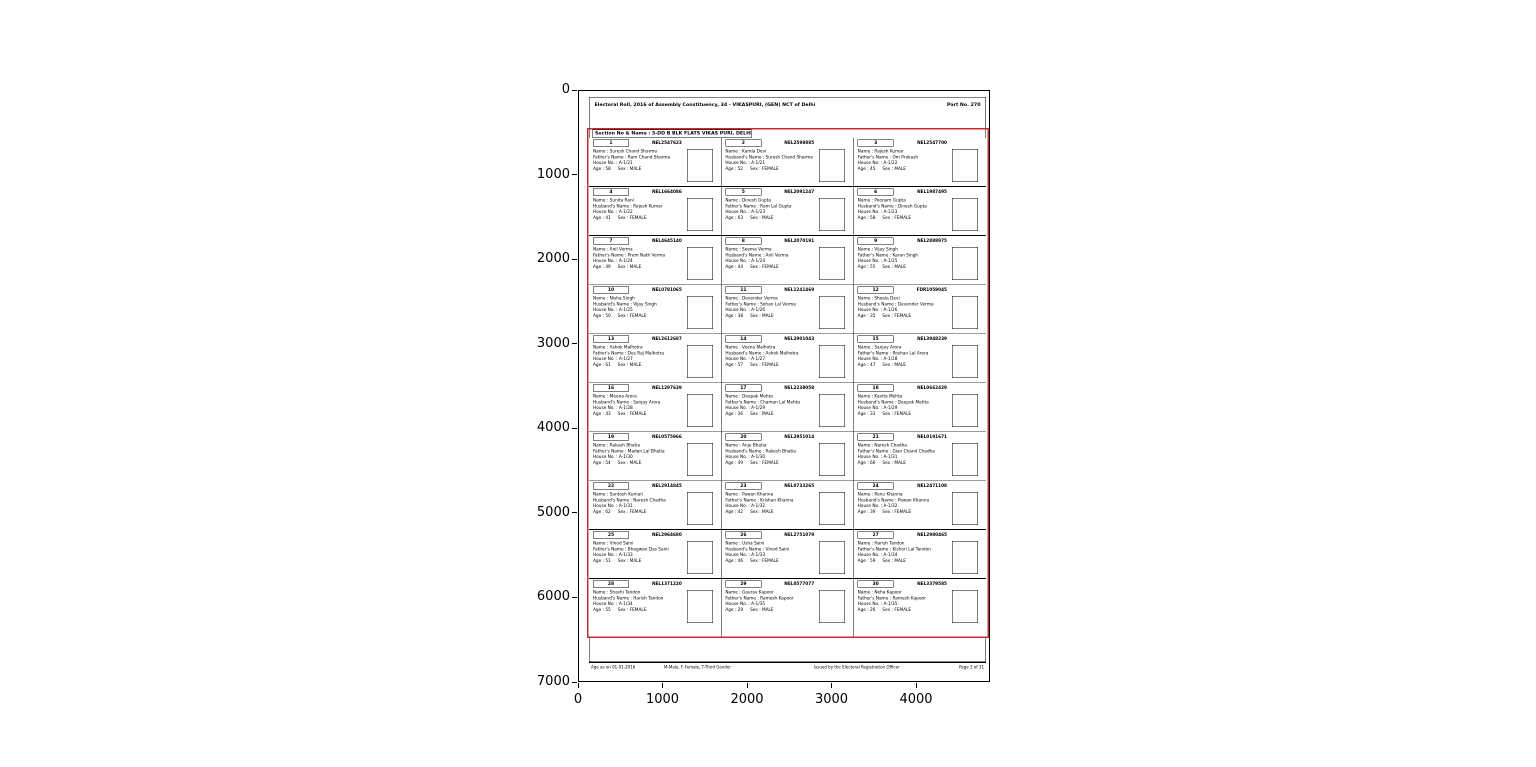 The height and width of the screenshot is (767, 1536). What do you see at coordinates (877, 212) in the screenshot?
I see `house-number: House No. : A-1/23` at bounding box center [877, 212].